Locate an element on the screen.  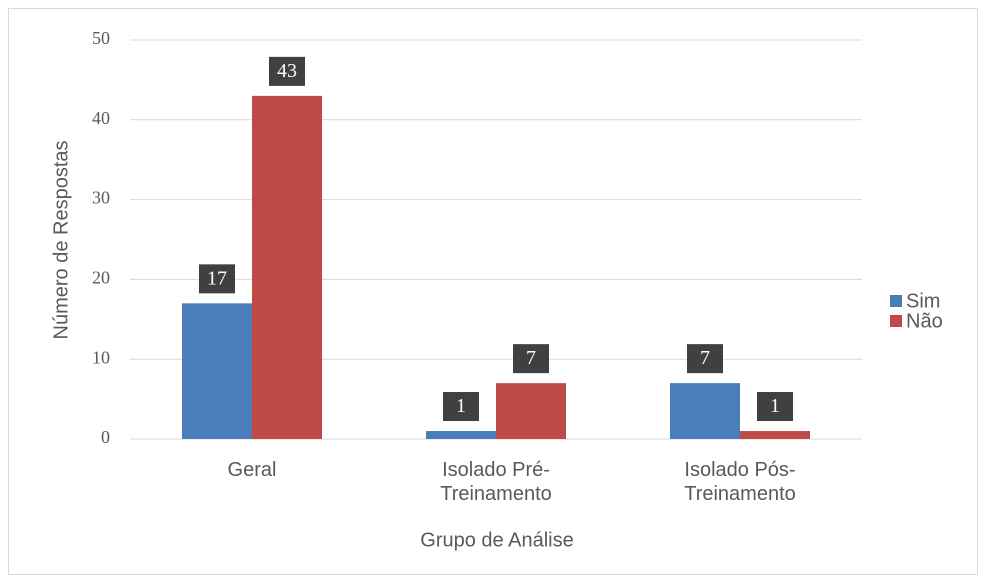
data-label: 17 is located at coordinates (217, 278).